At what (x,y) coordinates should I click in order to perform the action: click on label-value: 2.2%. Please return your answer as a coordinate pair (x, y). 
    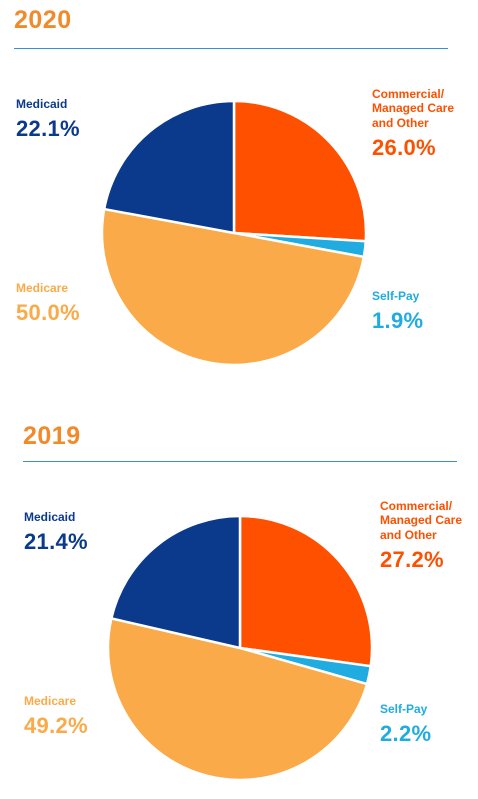
    Looking at the image, I should click on (406, 734).